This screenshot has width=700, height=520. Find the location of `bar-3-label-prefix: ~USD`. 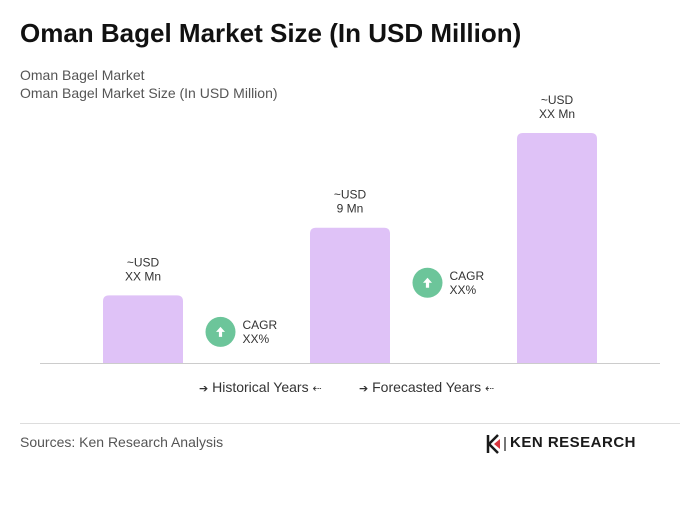

bar-3-label-prefix: ~USD is located at coordinates (557, 100).